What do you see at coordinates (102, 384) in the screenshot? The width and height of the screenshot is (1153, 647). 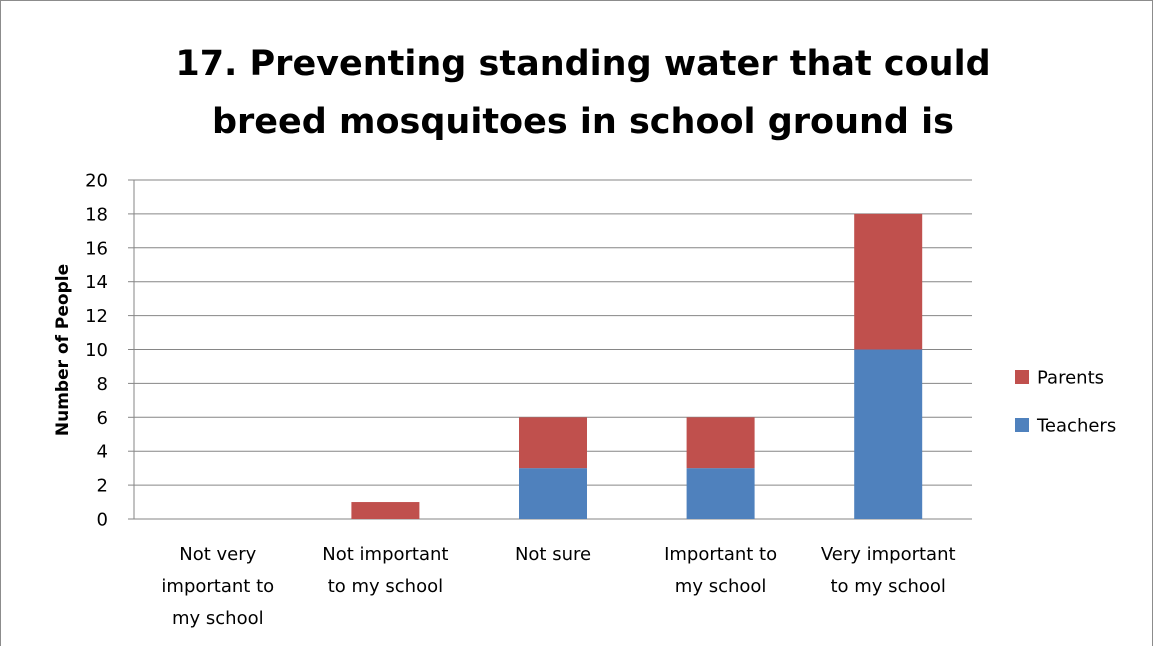 I see `y-tick-label-8: 8` at bounding box center [102, 384].